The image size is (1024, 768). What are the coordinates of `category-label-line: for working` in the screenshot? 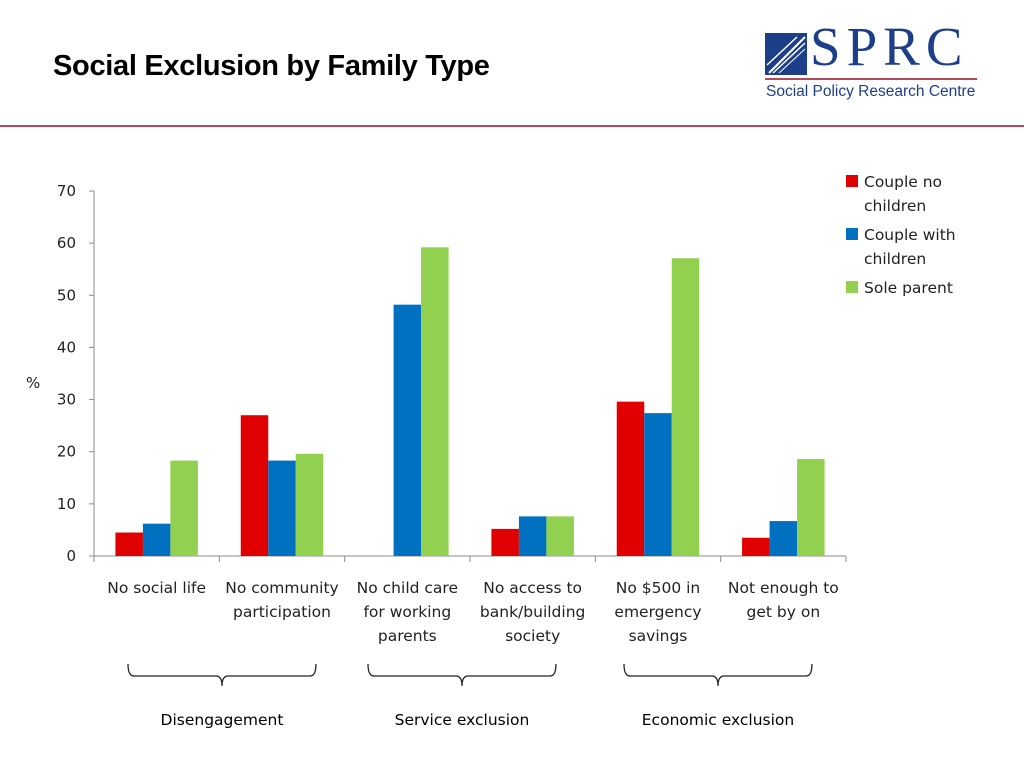 It's located at (407, 612).